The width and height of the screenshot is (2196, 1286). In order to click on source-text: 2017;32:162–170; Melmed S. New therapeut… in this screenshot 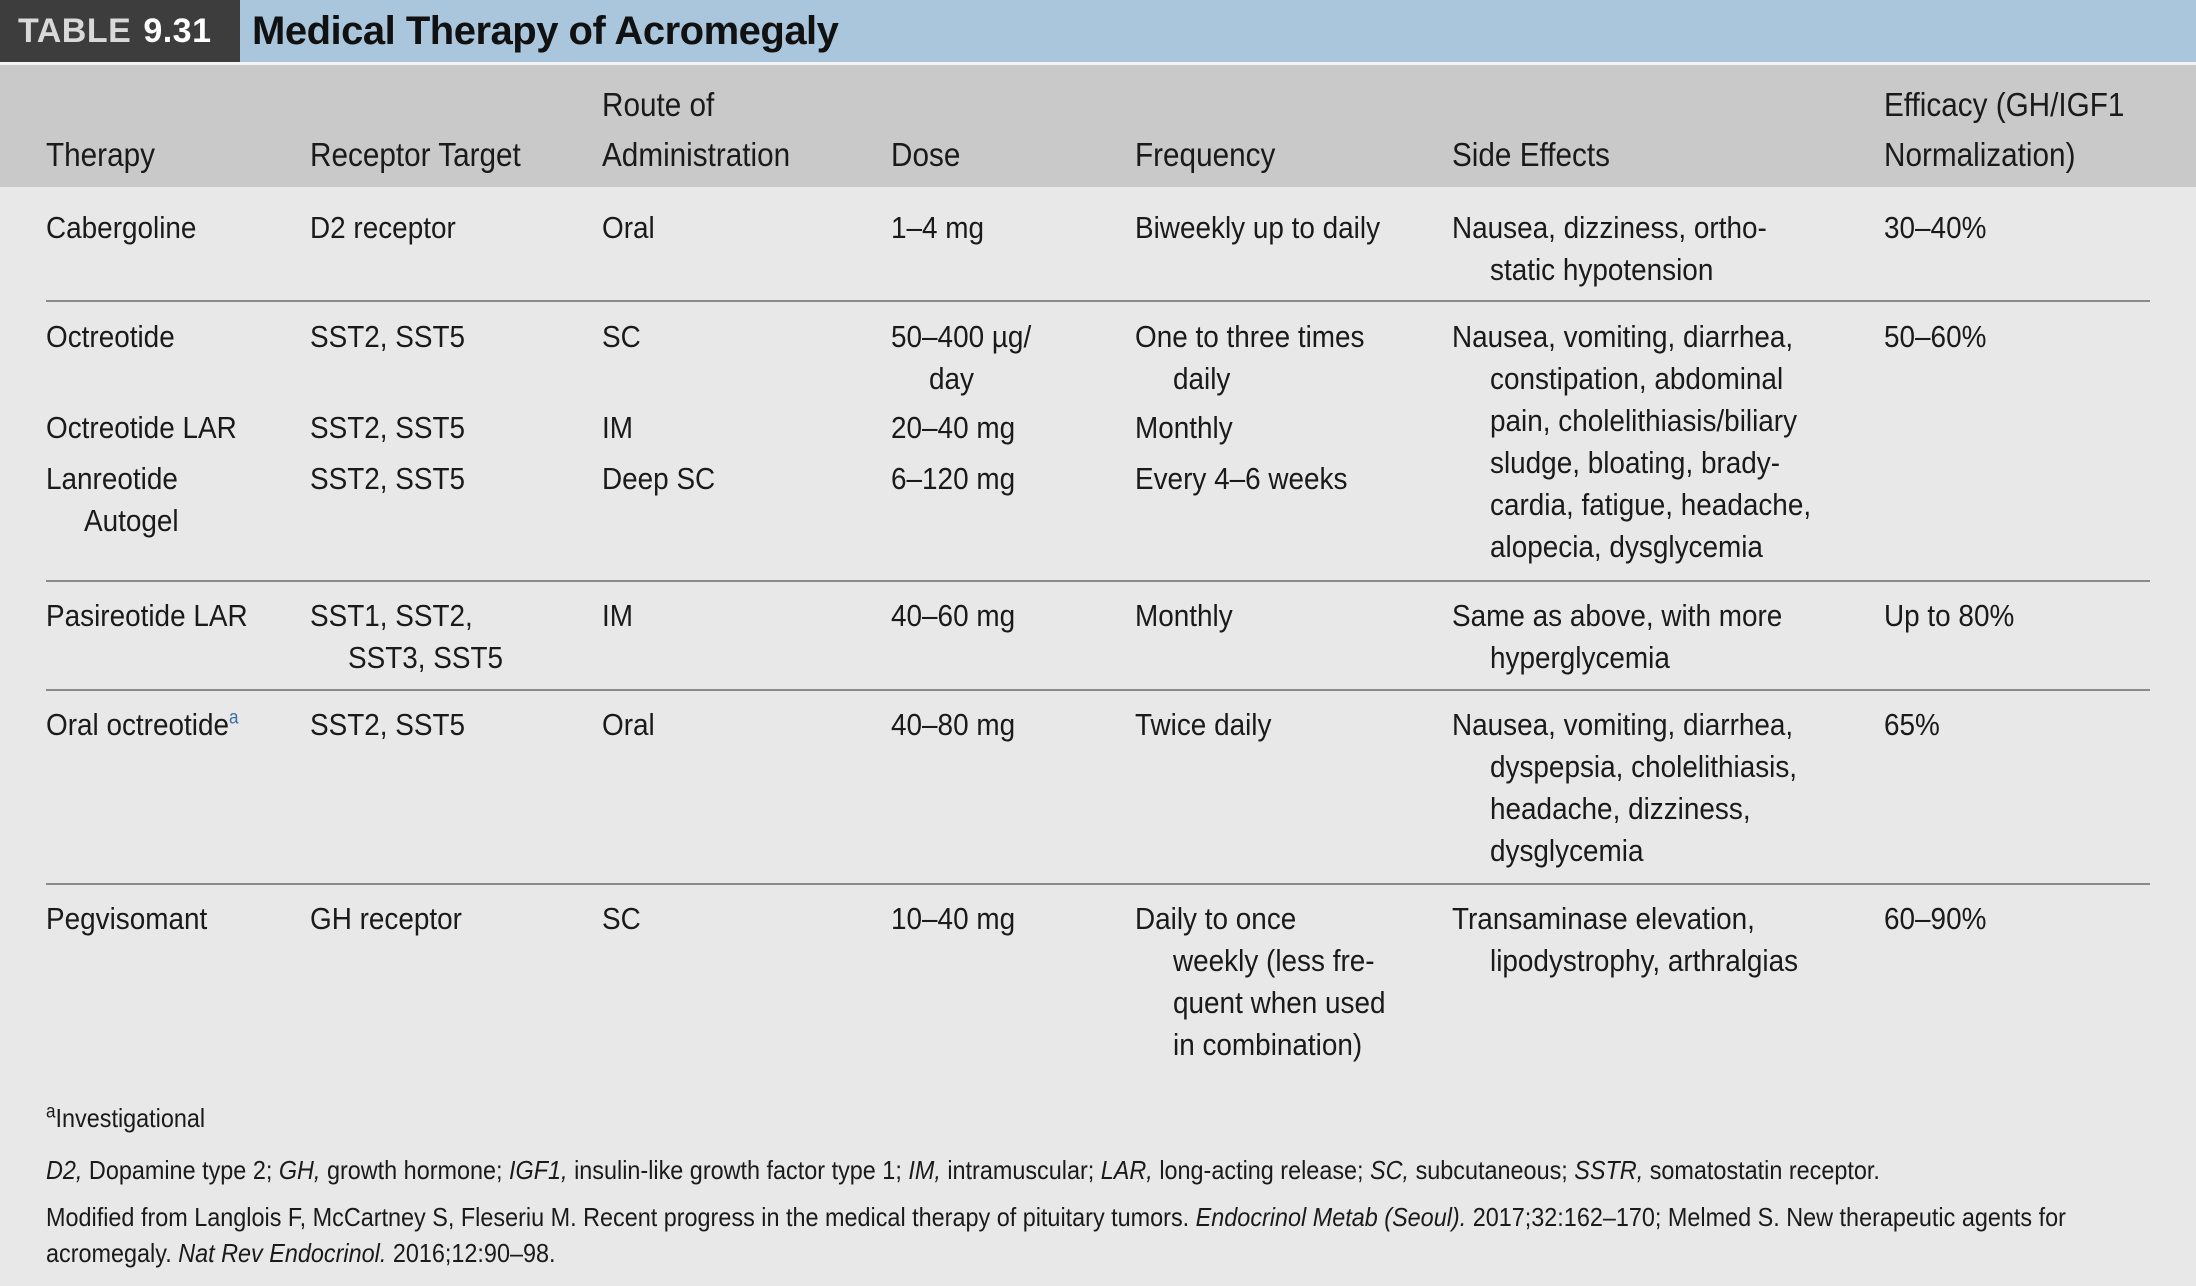, I will do `click(1766, 1217)`.